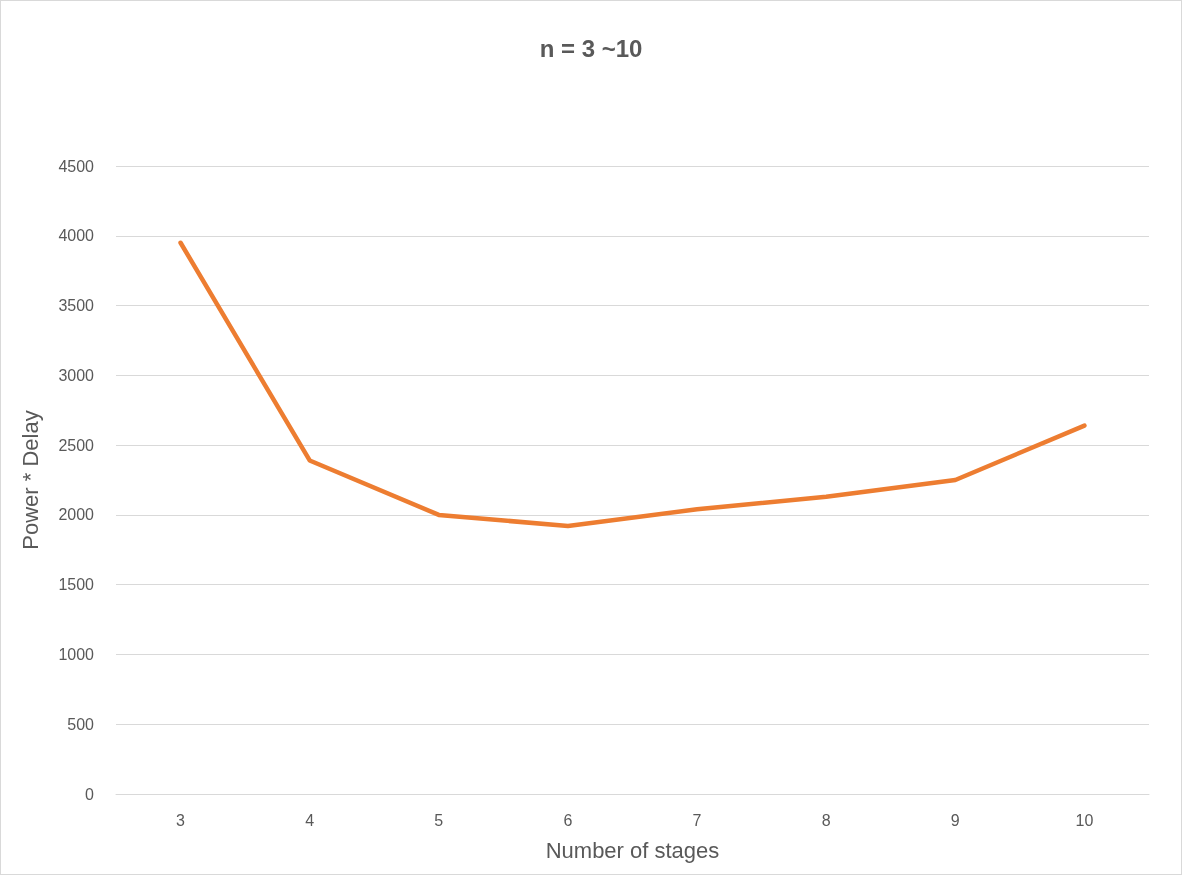  Describe the element at coordinates (591, 48) in the screenshot. I see `chart-title: n = 3 ~10` at that location.